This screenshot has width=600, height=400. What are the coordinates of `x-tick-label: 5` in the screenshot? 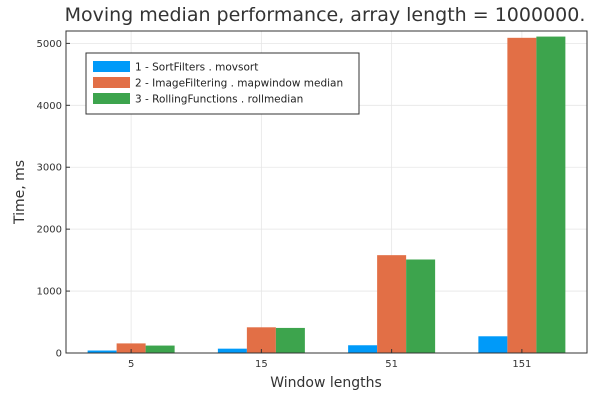 It's located at (131, 364).